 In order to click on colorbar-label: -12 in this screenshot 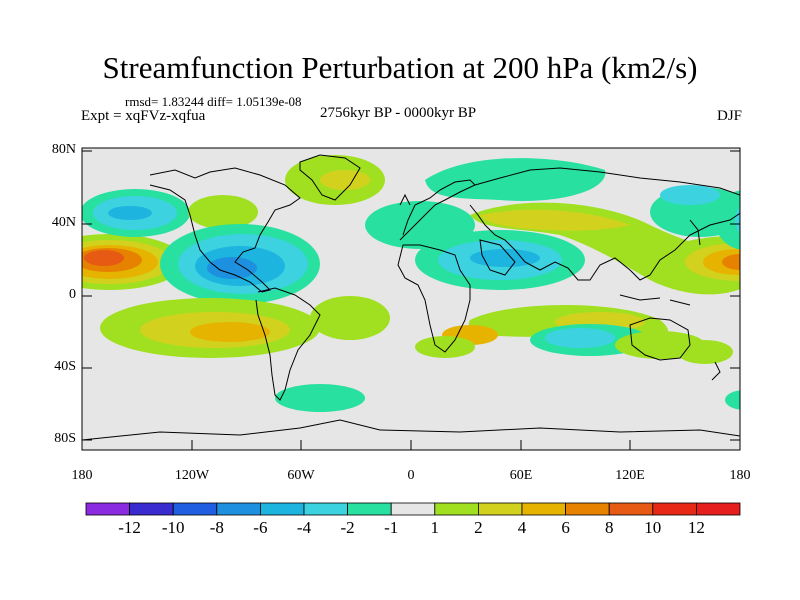, I will do `click(129, 527)`.